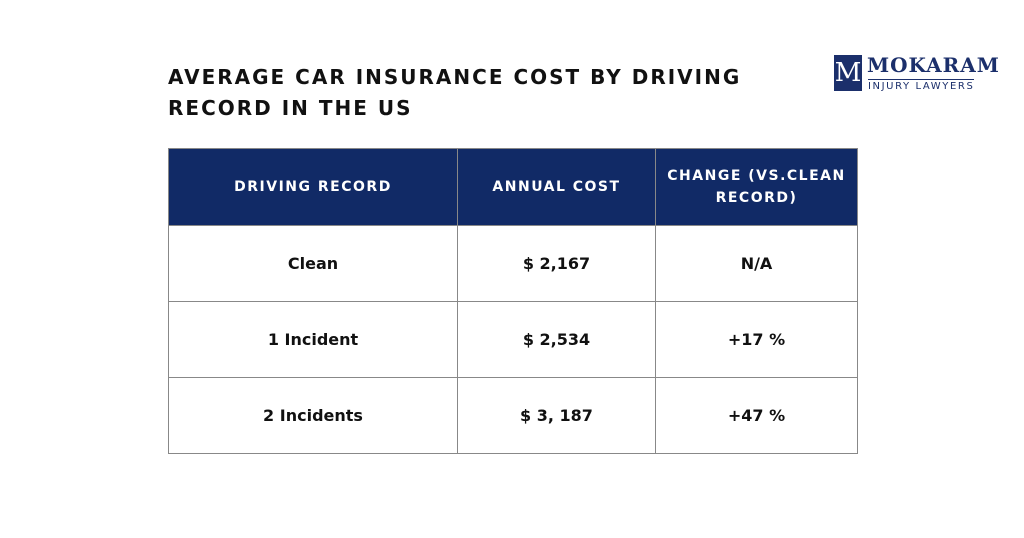 The width and height of the screenshot is (1024, 538). I want to click on cell: +47 %, so click(756, 415).